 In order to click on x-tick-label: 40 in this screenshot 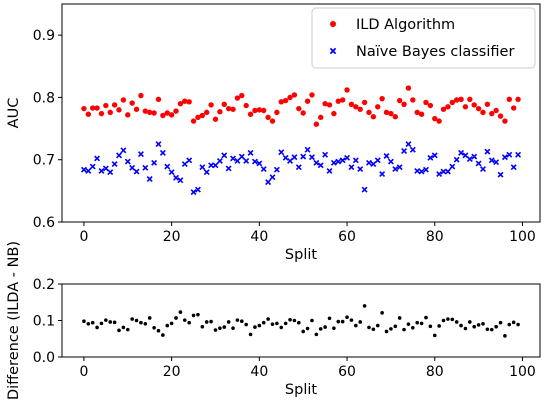, I will do `click(259, 372)`.